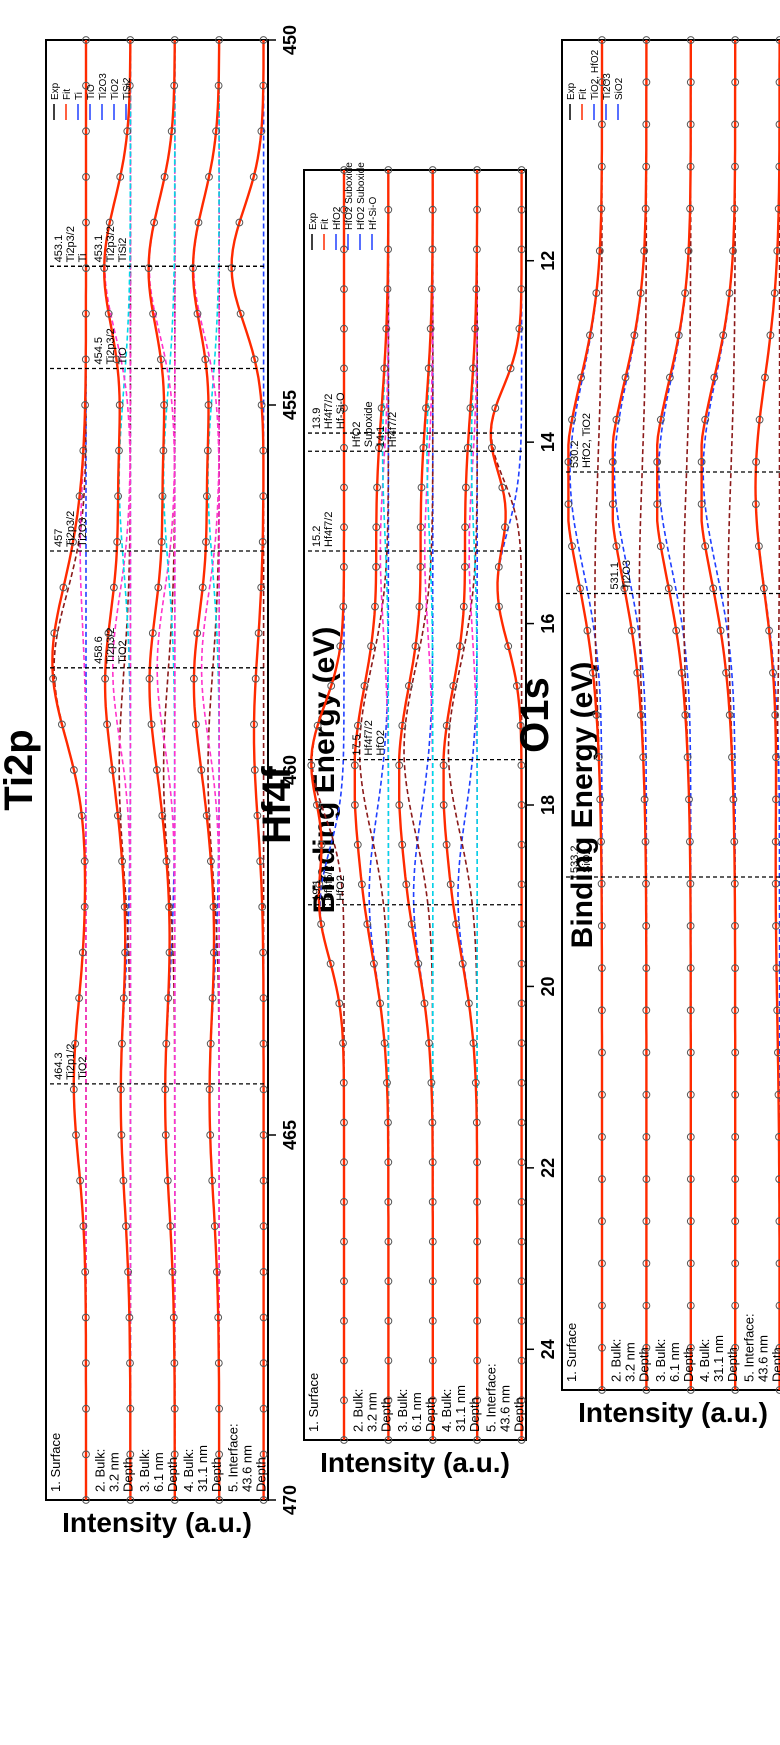 The width and height of the screenshot is (780, 1745). Describe the element at coordinates (607, 86) in the screenshot. I see `legend-label: Ti2O3` at that location.